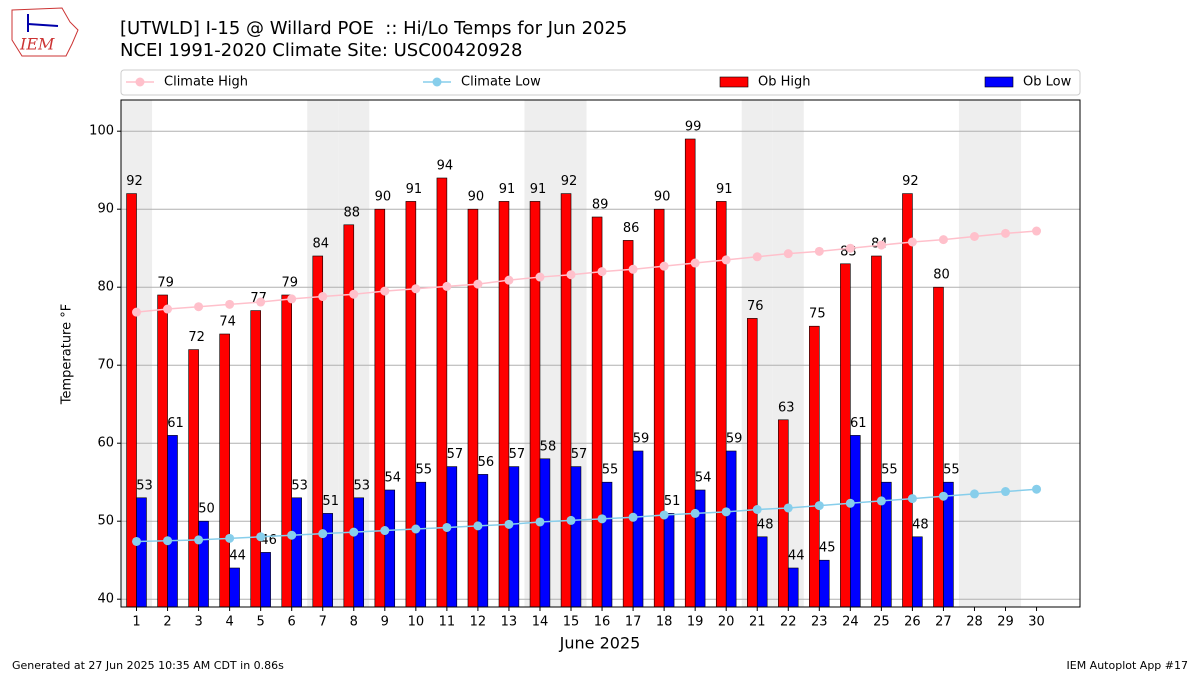 This screenshot has width=1200, height=675. What do you see at coordinates (437, 82) in the screenshot?
I see `legend-marker` at bounding box center [437, 82].